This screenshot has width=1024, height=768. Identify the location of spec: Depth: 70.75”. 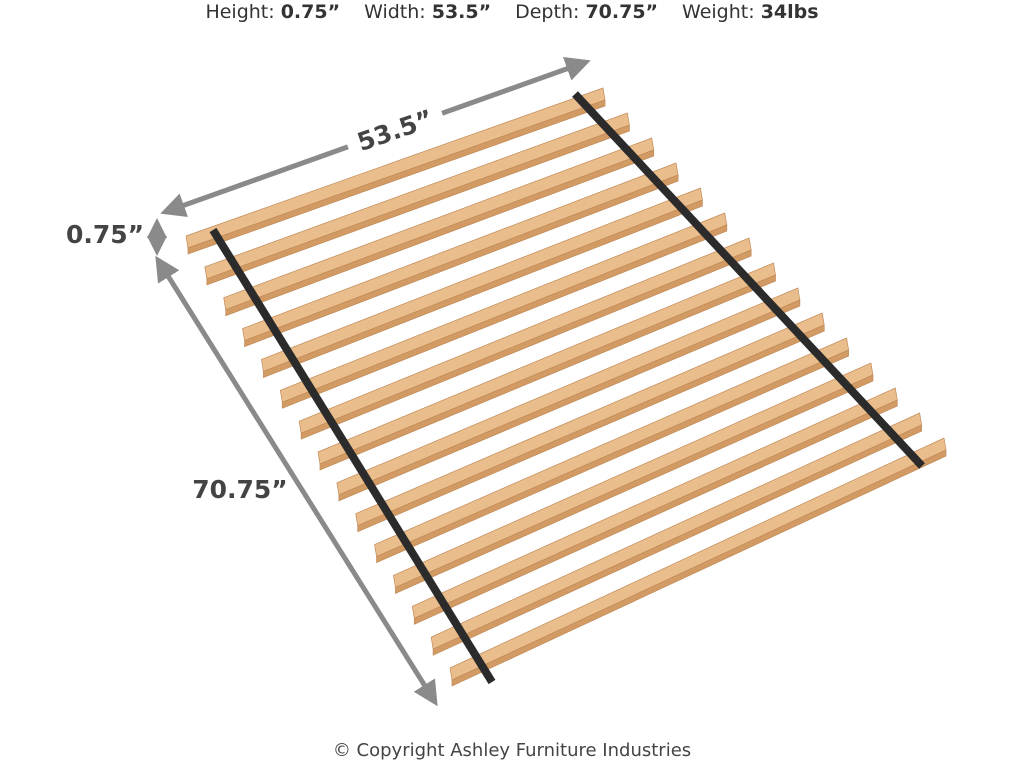
(586, 12).